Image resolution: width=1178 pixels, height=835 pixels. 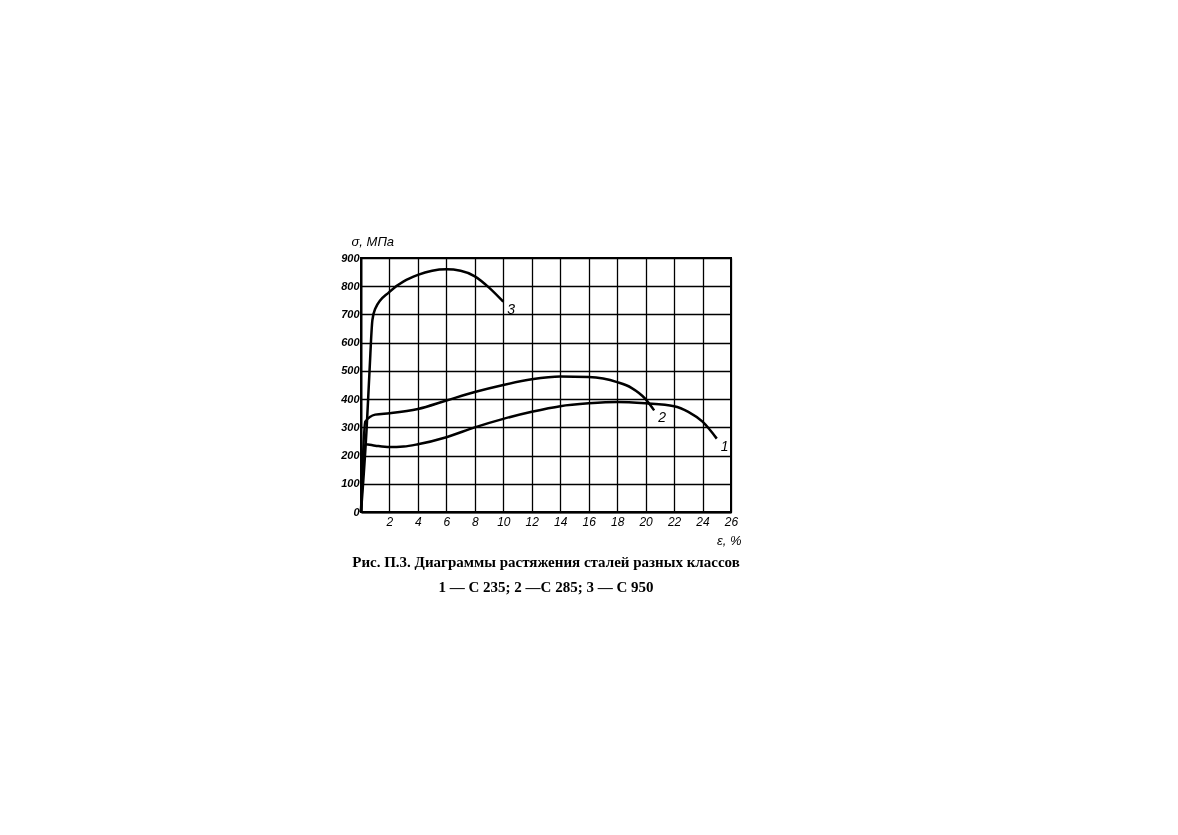 What do you see at coordinates (389, 521) in the screenshot?
I see `x-tick-label: 2` at bounding box center [389, 521].